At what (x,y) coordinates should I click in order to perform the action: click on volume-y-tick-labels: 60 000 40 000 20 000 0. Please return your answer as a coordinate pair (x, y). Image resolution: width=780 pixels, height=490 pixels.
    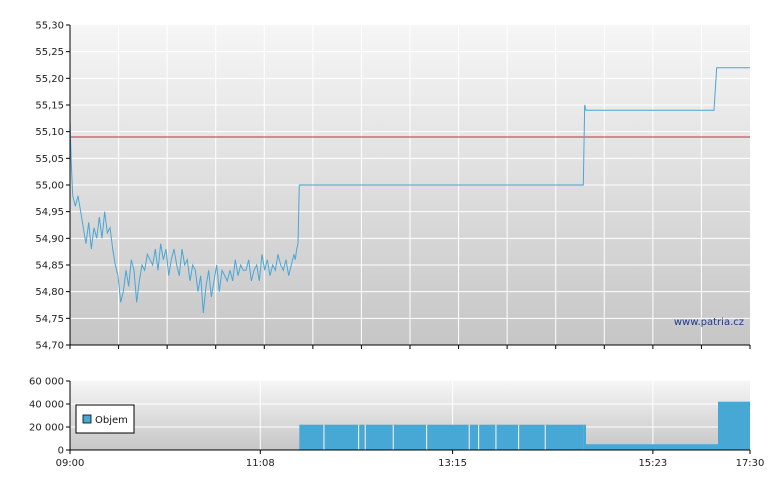
    Looking at the image, I should click on (49, 417).